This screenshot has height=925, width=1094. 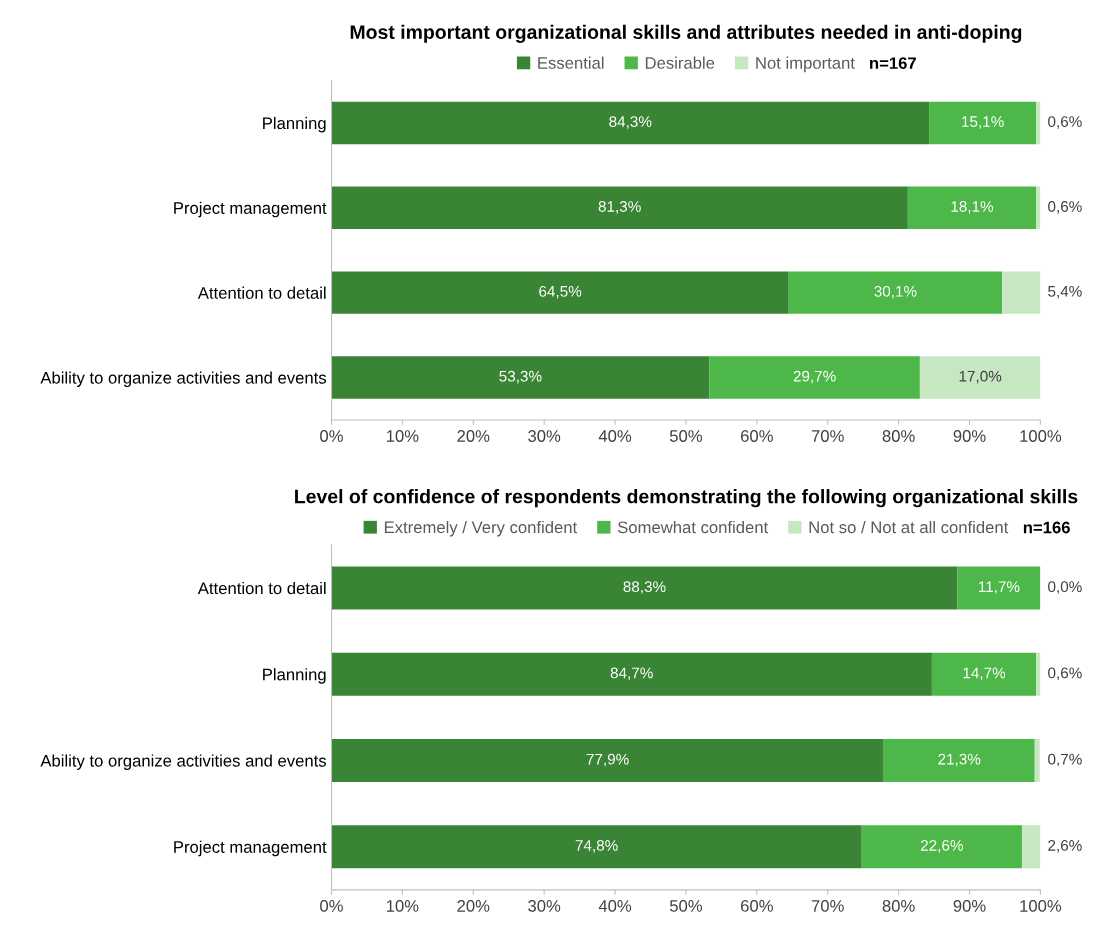 I want to click on data-label: 88,3%, so click(x=644, y=587).